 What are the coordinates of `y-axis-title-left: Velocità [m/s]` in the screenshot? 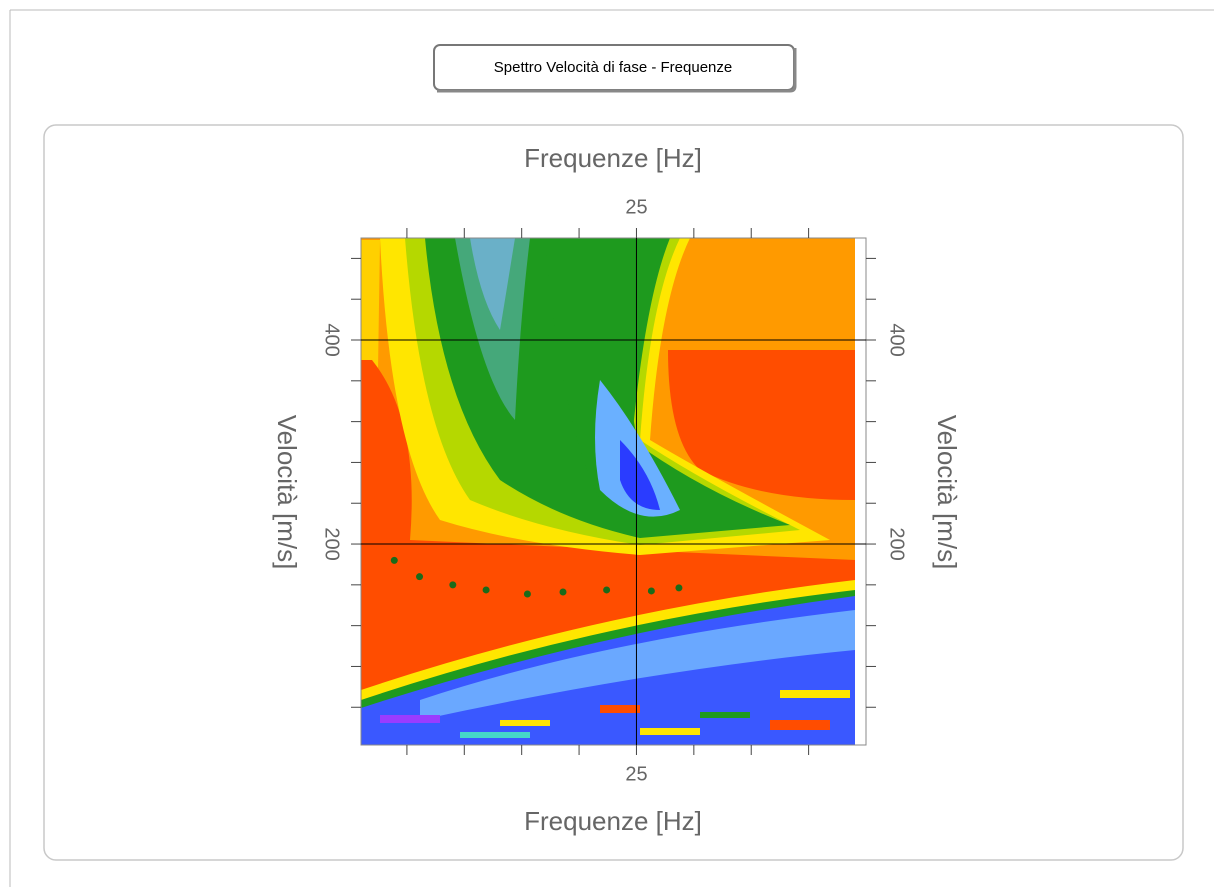 It's located at (287, 492).